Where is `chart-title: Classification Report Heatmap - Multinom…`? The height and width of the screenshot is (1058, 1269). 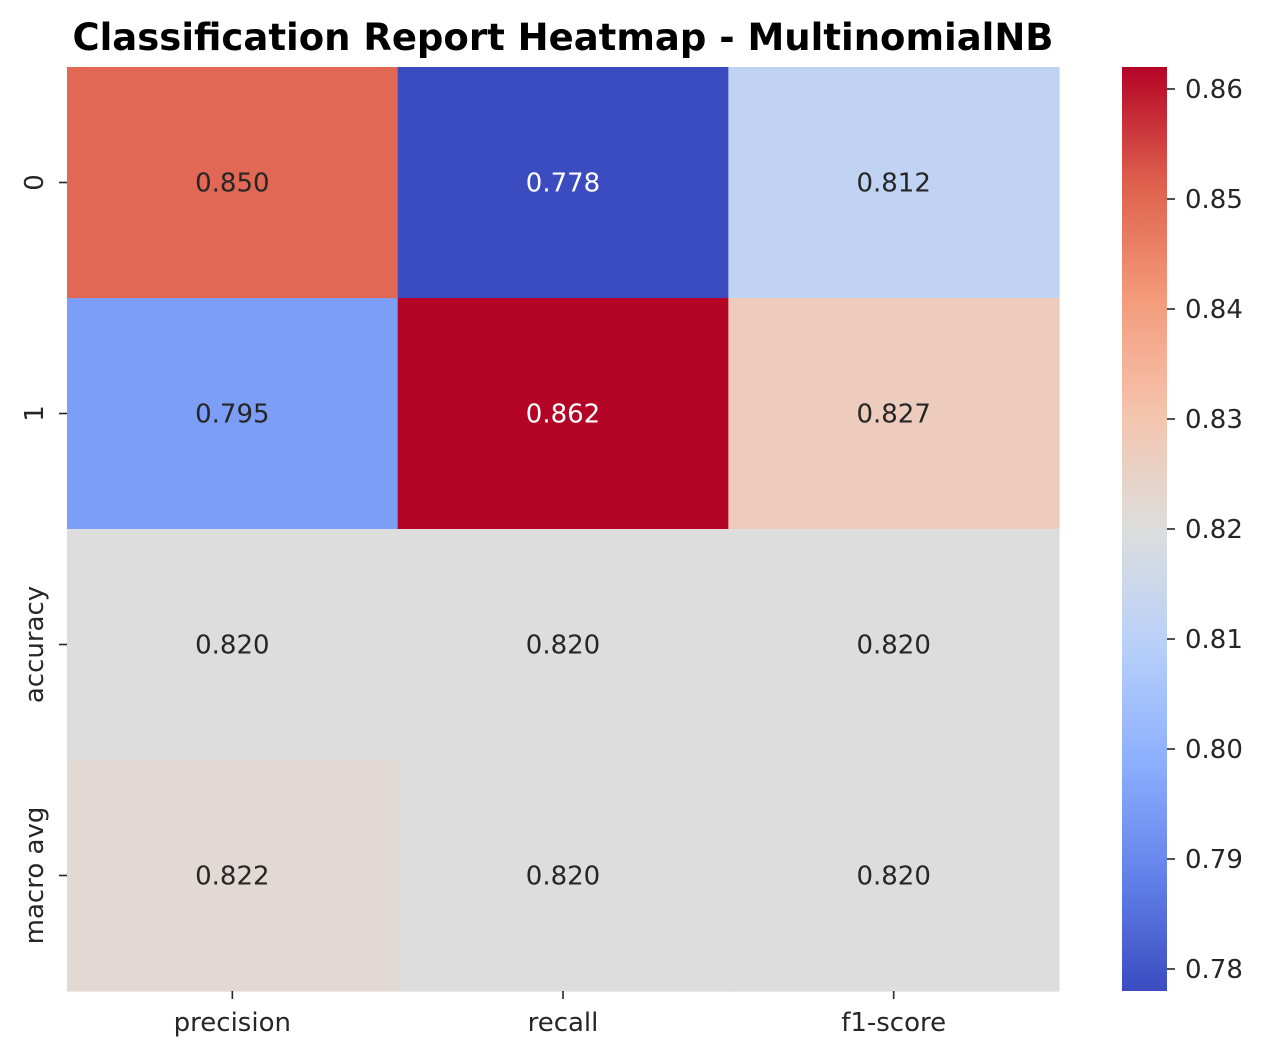
chart-title: Classification Report Heatmap - Multinom… is located at coordinates (562, 37).